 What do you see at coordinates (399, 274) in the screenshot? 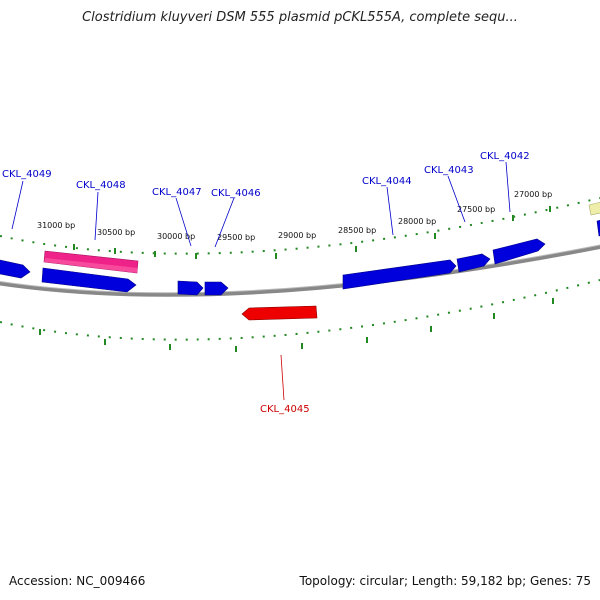
I see `gene-arrow-ckl4044` at bounding box center [399, 274].